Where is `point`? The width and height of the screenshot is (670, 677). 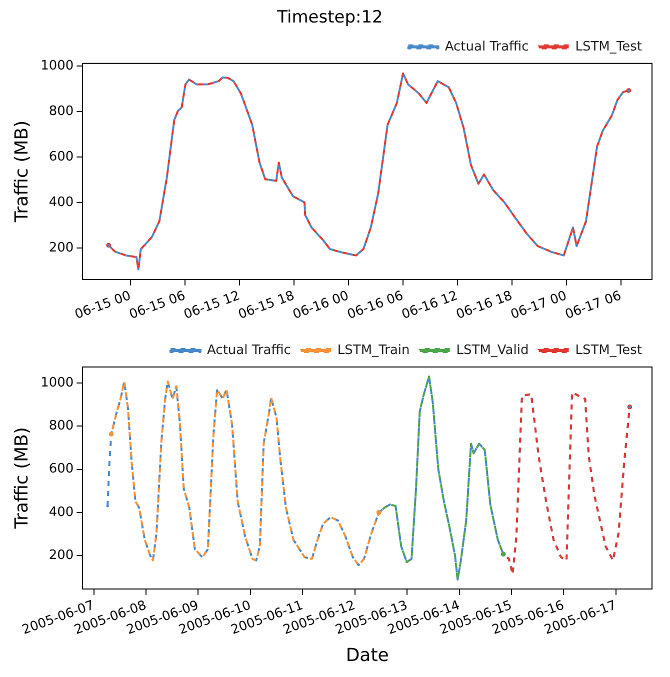
point is located at coordinates (111, 434).